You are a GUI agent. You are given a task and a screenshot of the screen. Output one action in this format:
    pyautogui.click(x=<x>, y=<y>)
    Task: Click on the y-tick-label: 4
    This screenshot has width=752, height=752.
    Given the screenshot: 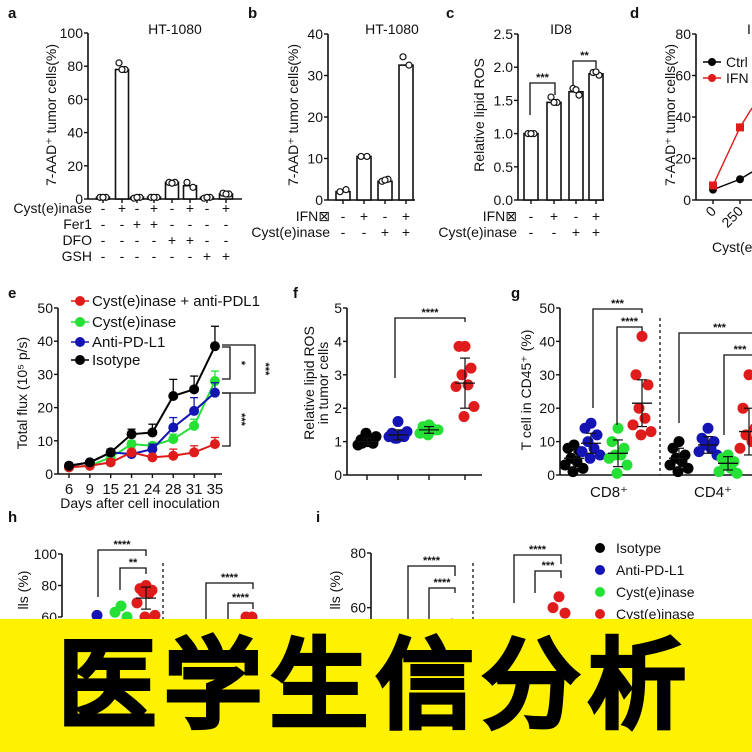 What is the action you would take?
    pyautogui.click(x=338, y=341)
    